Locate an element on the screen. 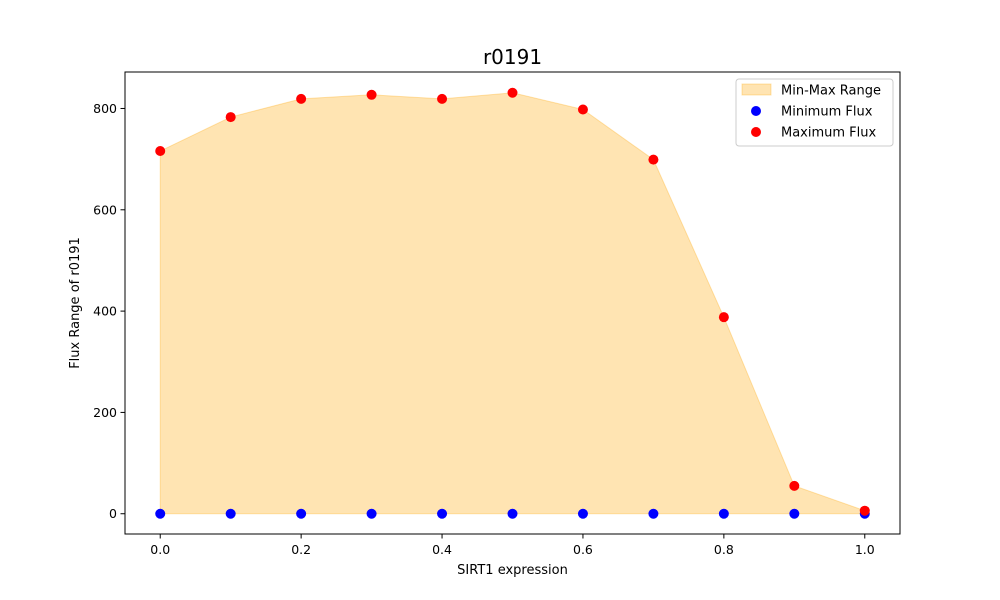  legend-swatch-minimum-flux is located at coordinates (756, 111).